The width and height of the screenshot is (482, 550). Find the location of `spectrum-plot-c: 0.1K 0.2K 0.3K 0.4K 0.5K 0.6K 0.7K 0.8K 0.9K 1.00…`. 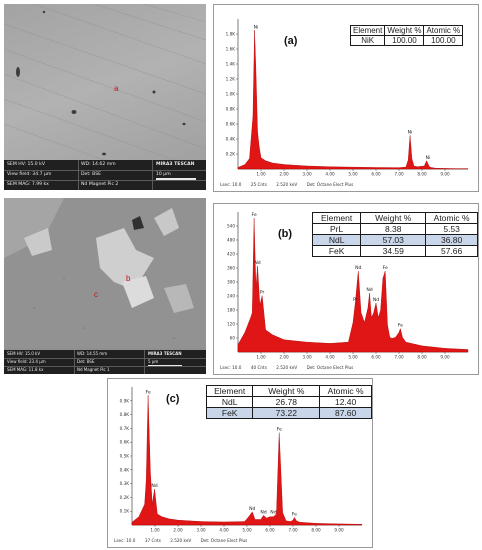

spectrum-plot-c: 0.1K 0.2K 0.3K 0.4K 0.5K 0.6K 0.7K 0.8K 0.9K 1.00… is located at coordinates (241, 460).